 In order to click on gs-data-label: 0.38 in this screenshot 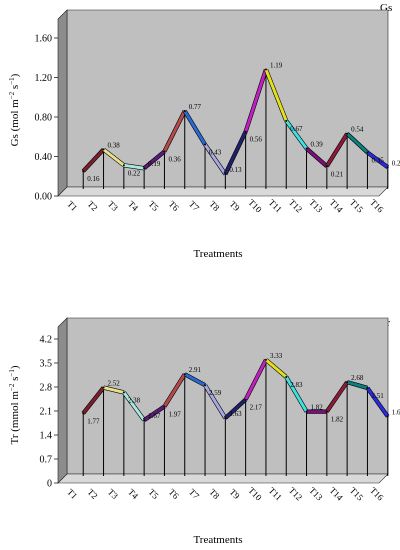, I will do `click(114, 145)`.